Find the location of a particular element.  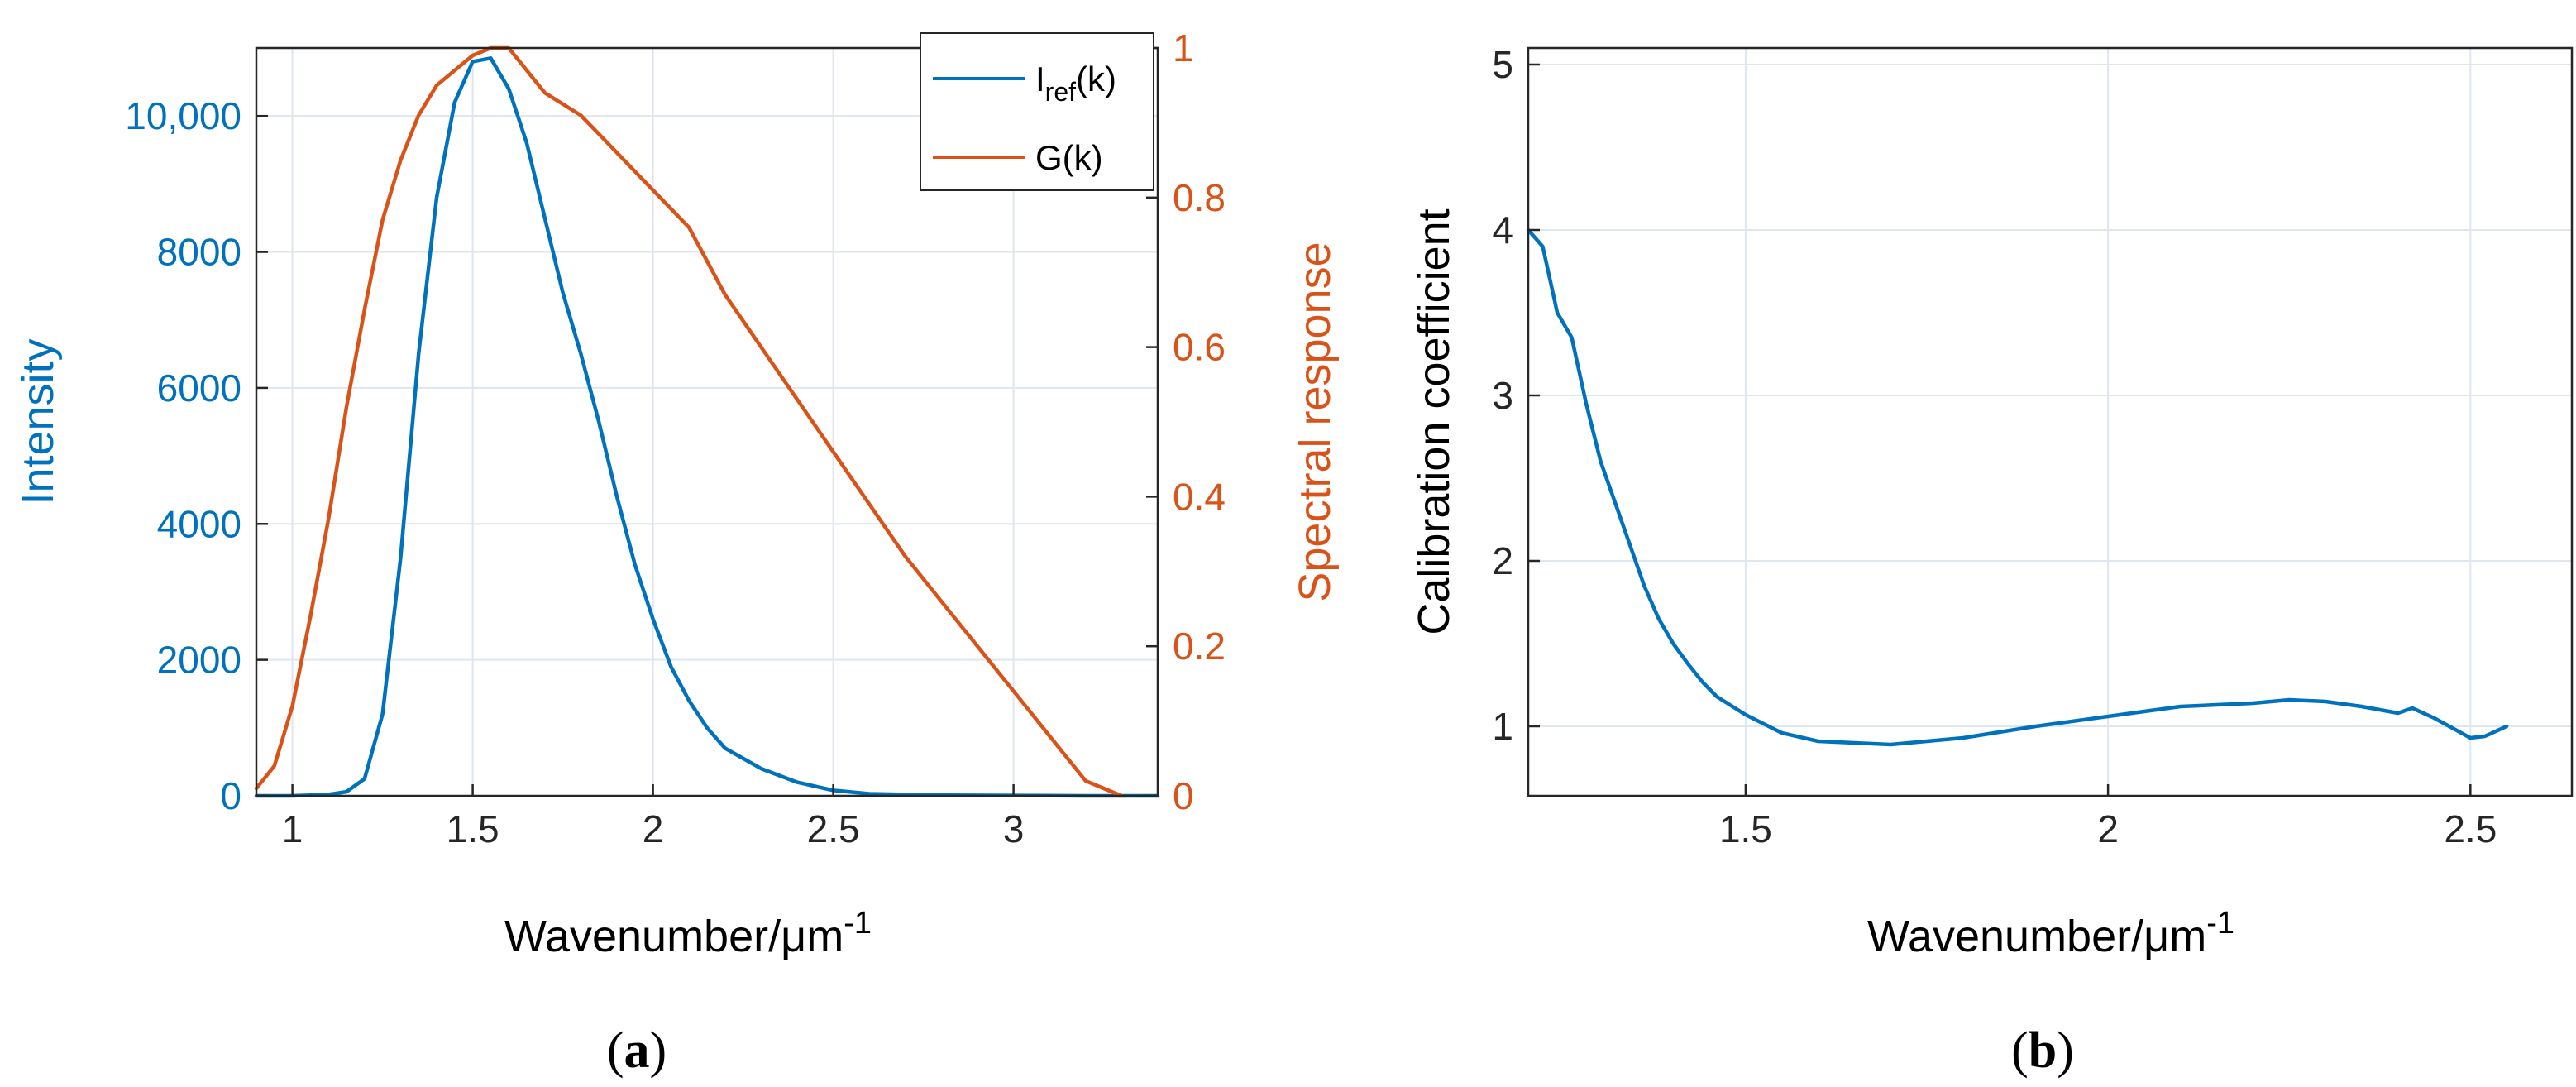

panel-a-ytick-label: 2000 is located at coordinates (199, 661).